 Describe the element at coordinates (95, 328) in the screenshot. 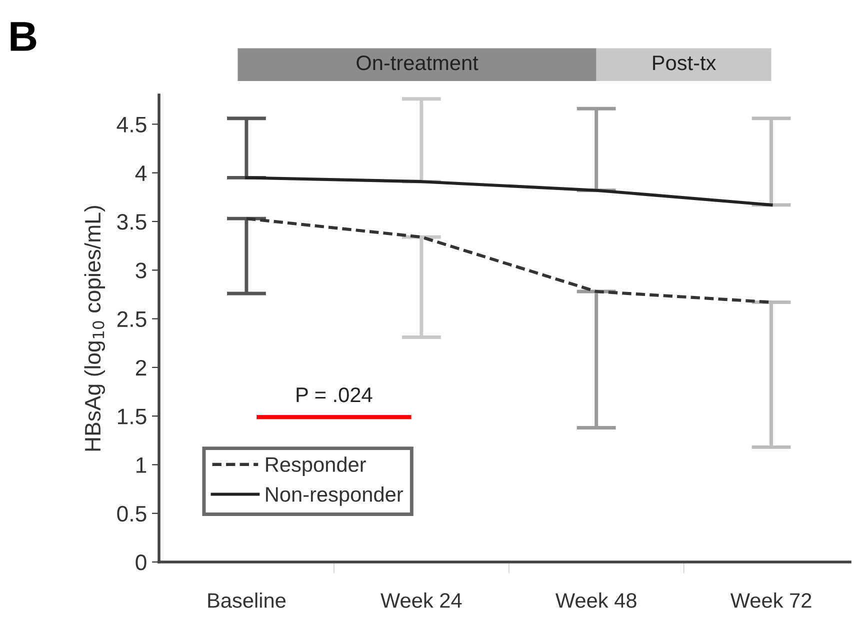

I see `y-axis-title: HBsAg (log$_{10}$ copies/mL)` at that location.